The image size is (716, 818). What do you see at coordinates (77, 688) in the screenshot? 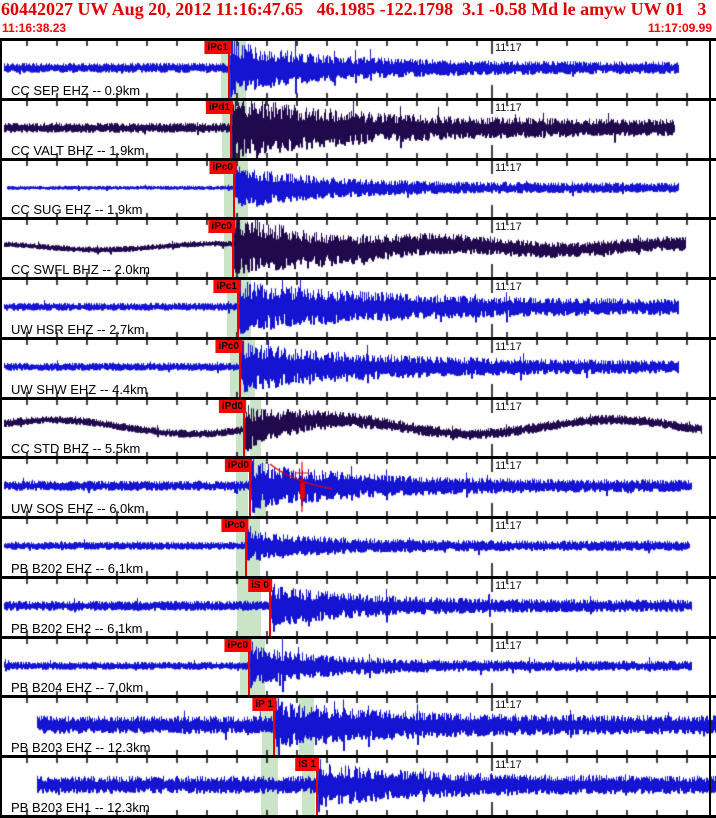
I see `station-label: PB B204 EHZ -- 7.0km` at bounding box center [77, 688].